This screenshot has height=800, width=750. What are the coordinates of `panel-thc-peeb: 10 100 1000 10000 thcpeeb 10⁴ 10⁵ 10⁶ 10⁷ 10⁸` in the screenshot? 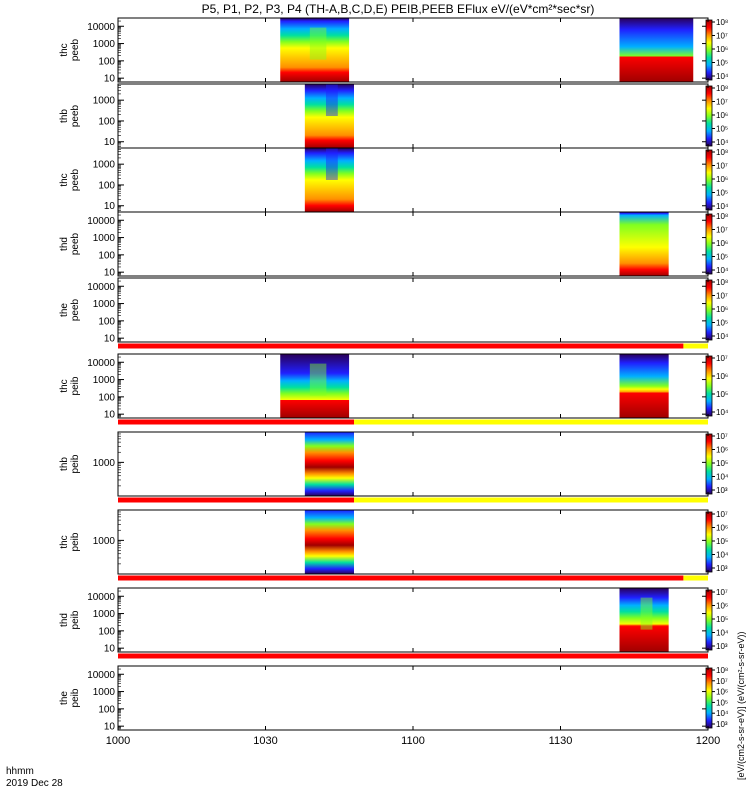 It's located at (394, 51).